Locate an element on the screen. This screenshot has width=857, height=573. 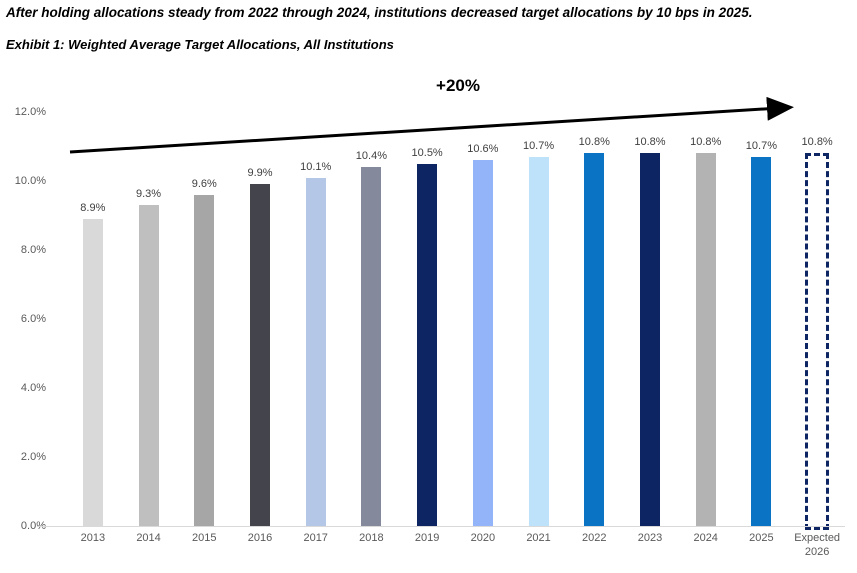
bar-2022 is located at coordinates (594, 339).